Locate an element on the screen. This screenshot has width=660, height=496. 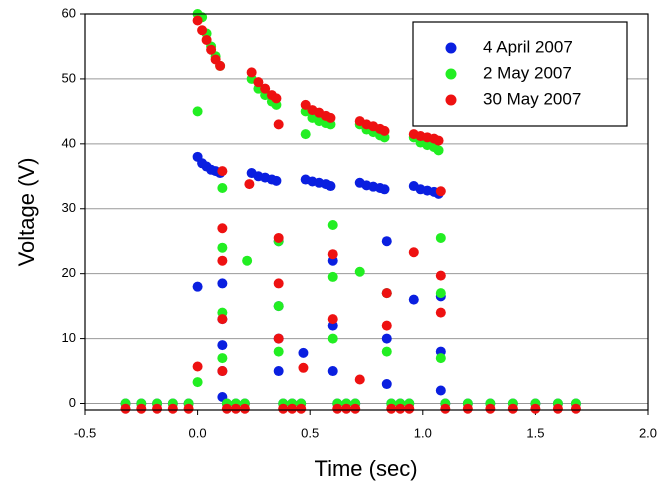
y-tick-label: 20 is located at coordinates (69, 272).